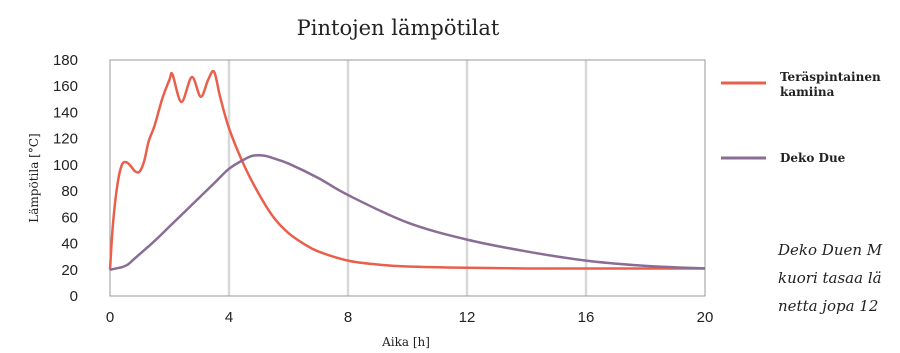 Image resolution: width=900 pixels, height=353 pixels. What do you see at coordinates (65, 178) in the screenshot?
I see `y-tick-labels: 0 20 40 60 80 100 120 140 160 180` at bounding box center [65, 178].